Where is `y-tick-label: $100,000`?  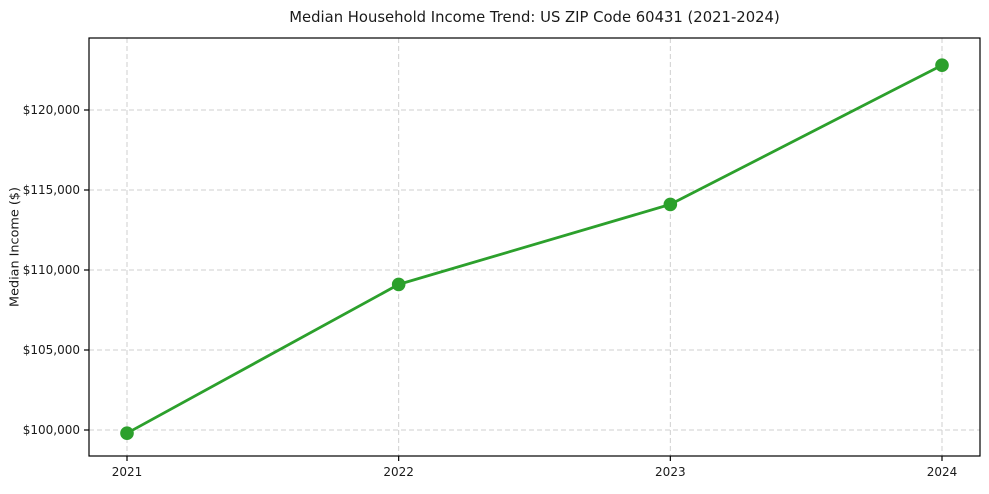 y-tick-label: $100,000 is located at coordinates (51, 430).